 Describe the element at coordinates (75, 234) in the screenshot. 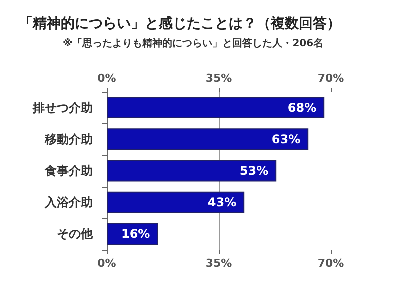

I see `y-tick-label: その他` at that location.